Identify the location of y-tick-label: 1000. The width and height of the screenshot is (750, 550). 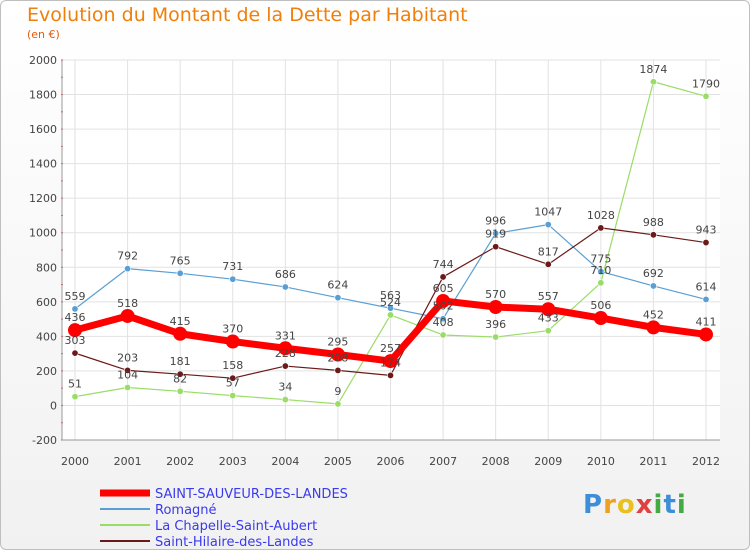
(43, 233).